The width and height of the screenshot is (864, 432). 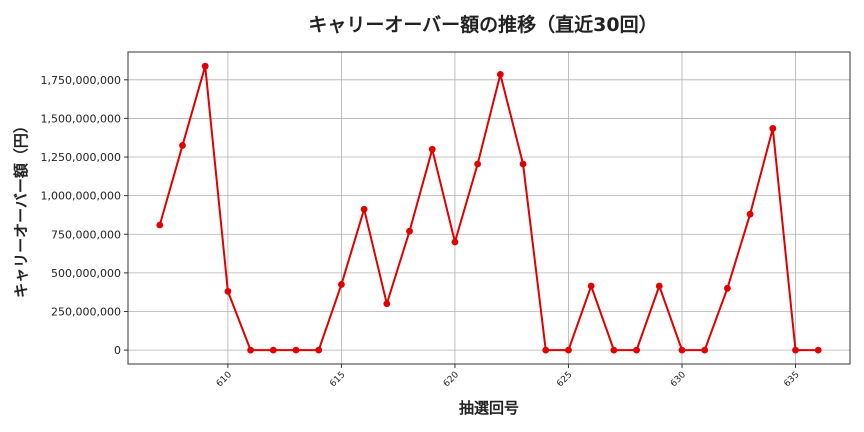 I want to click on y-tick-label: 1,000,000,000, so click(x=81, y=196).